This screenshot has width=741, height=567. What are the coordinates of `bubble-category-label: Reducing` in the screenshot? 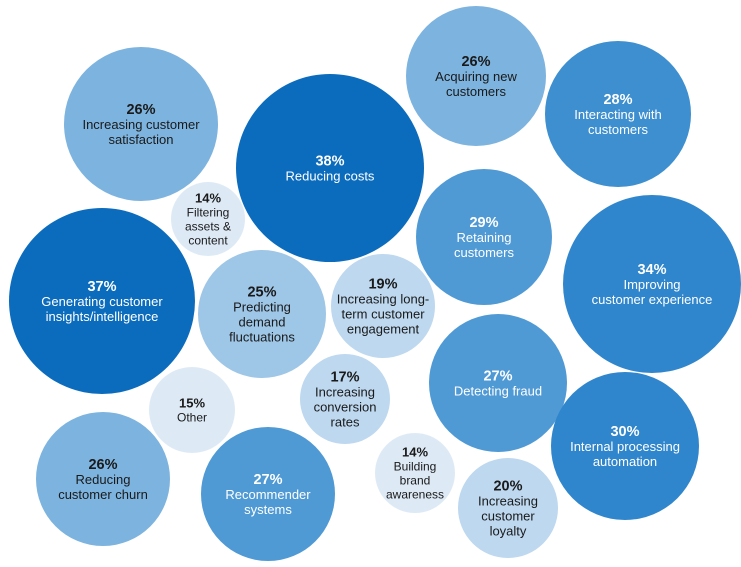 It's located at (103, 479).